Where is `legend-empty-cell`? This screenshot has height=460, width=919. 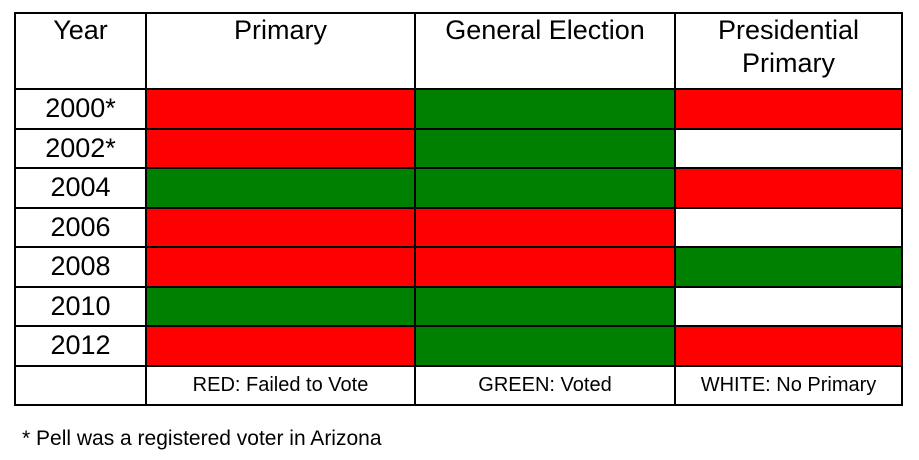 legend-empty-cell is located at coordinates (80, 385).